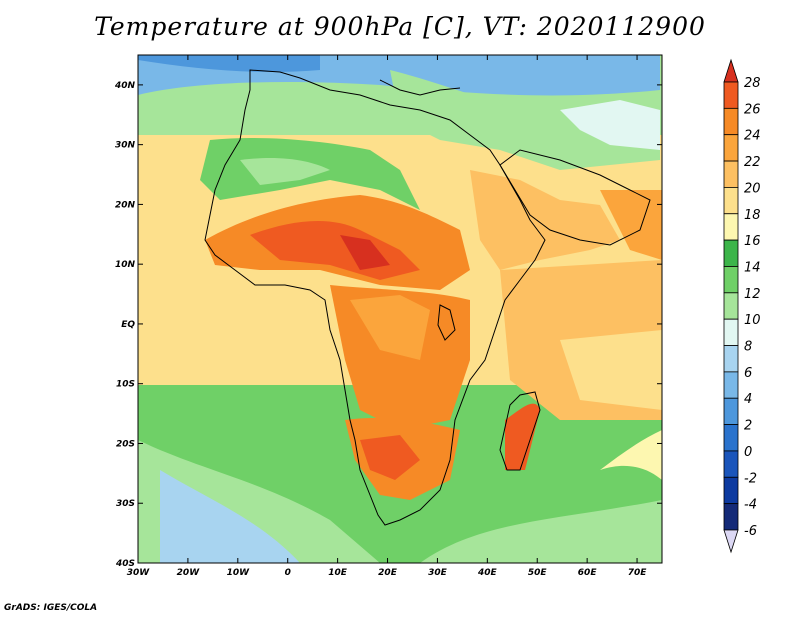 This screenshot has height=618, width=800. What do you see at coordinates (752, 241) in the screenshot?
I see `colorbar-label: 16` at bounding box center [752, 241].